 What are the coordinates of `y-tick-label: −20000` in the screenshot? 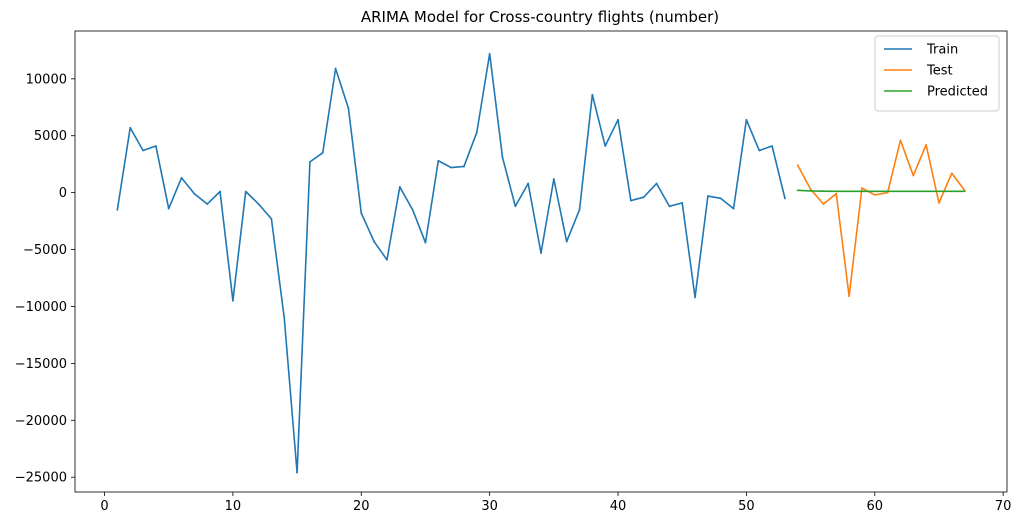 It's located at (41, 421).